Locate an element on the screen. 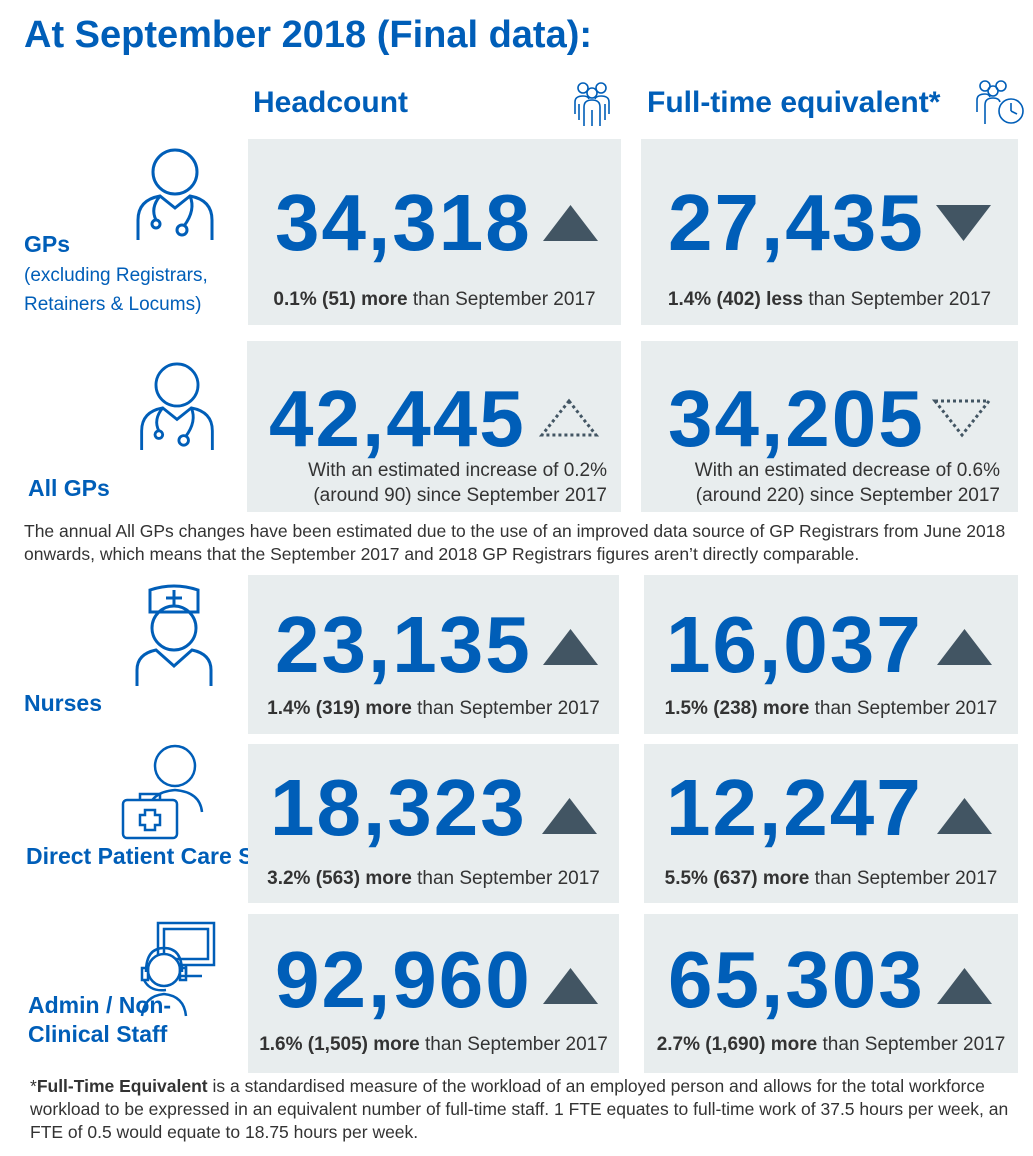 This screenshot has height=1156, width=1033. stat-change: 5.5% (637) is located at coordinates (711, 878).